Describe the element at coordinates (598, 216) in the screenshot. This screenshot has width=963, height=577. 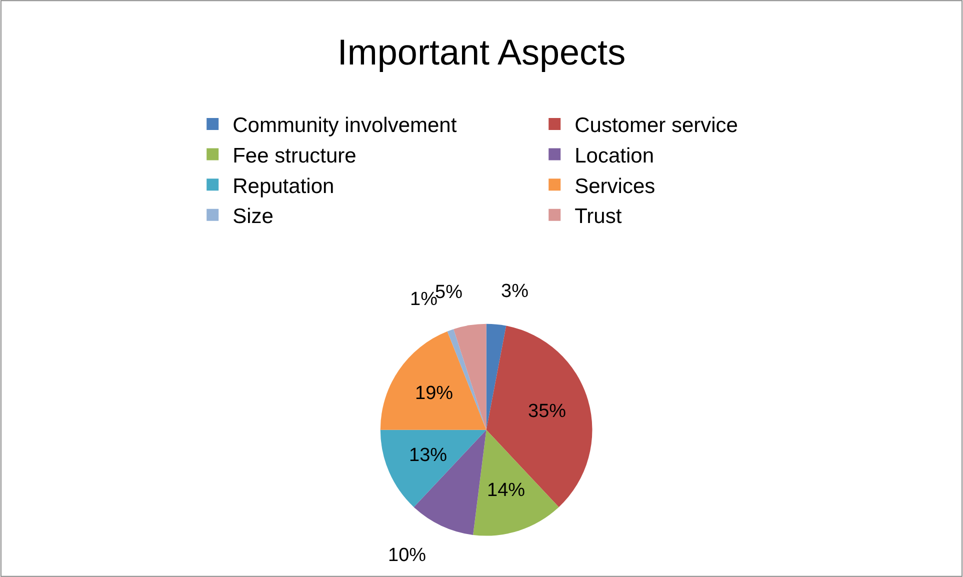
I see `legend-label: Trust` at that location.